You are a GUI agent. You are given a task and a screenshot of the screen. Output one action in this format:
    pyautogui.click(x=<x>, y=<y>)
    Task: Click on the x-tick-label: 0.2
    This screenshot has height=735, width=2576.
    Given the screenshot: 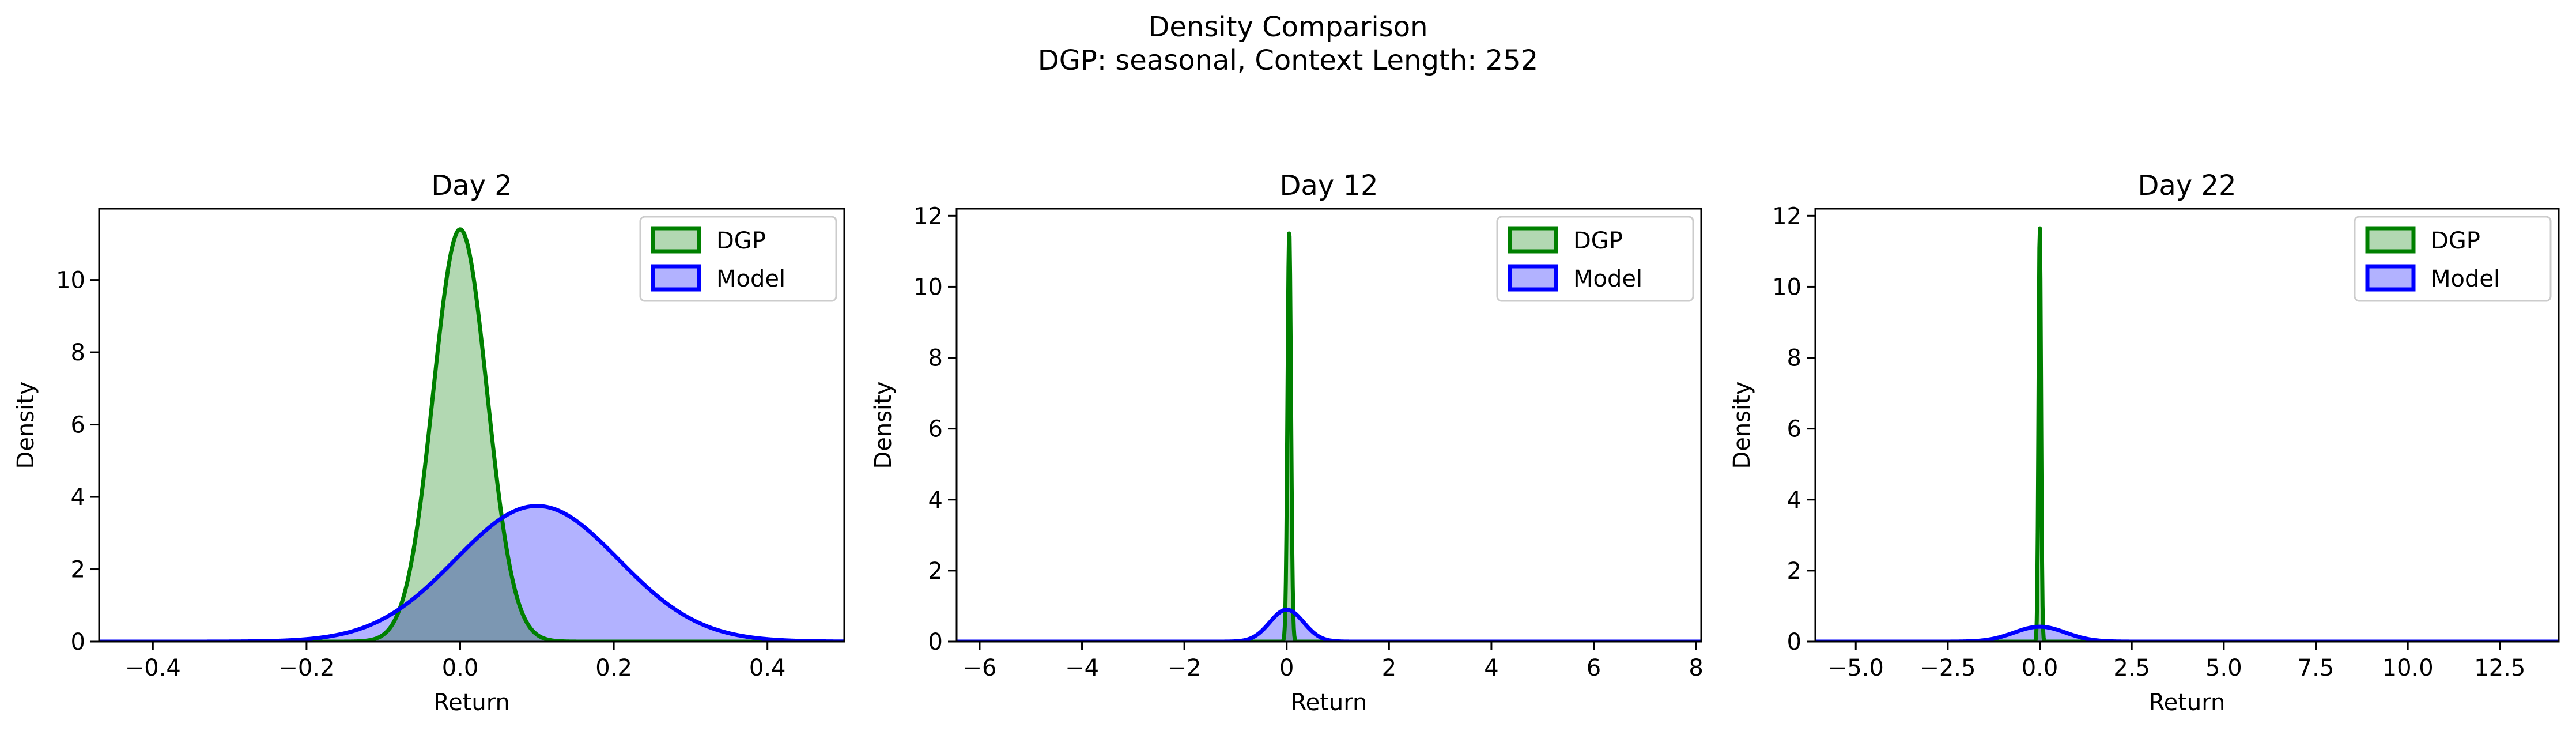 What is the action you would take?
    pyautogui.click(x=613, y=668)
    